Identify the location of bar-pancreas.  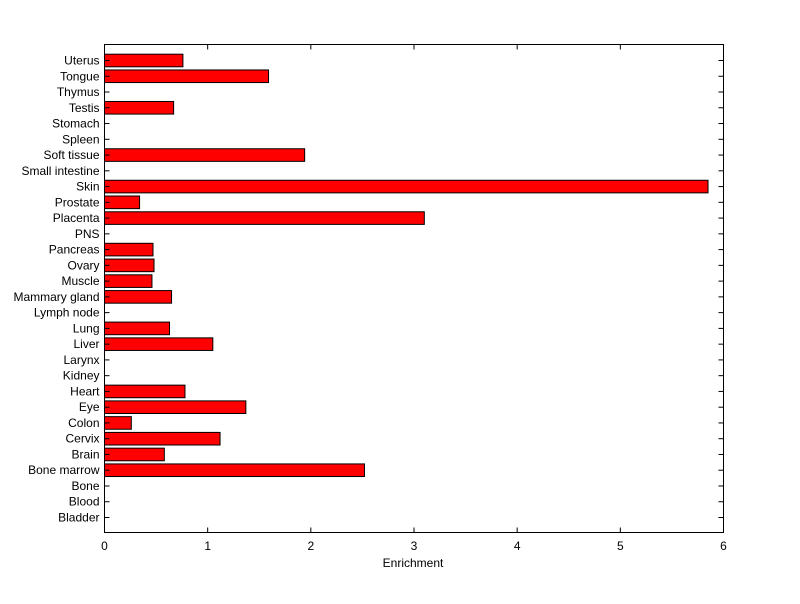
(129, 249).